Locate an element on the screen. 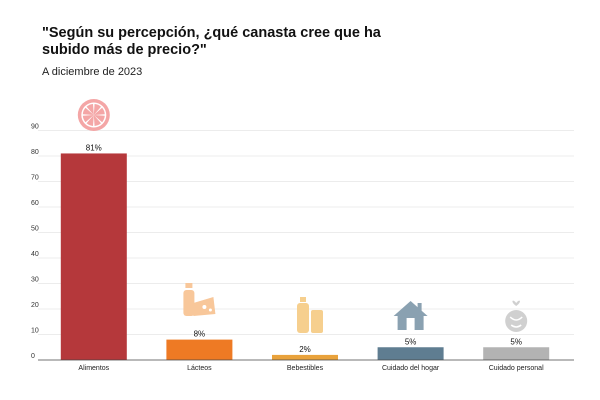 This screenshot has height=400, width=600. y-tick-label: 40 is located at coordinates (35, 254).